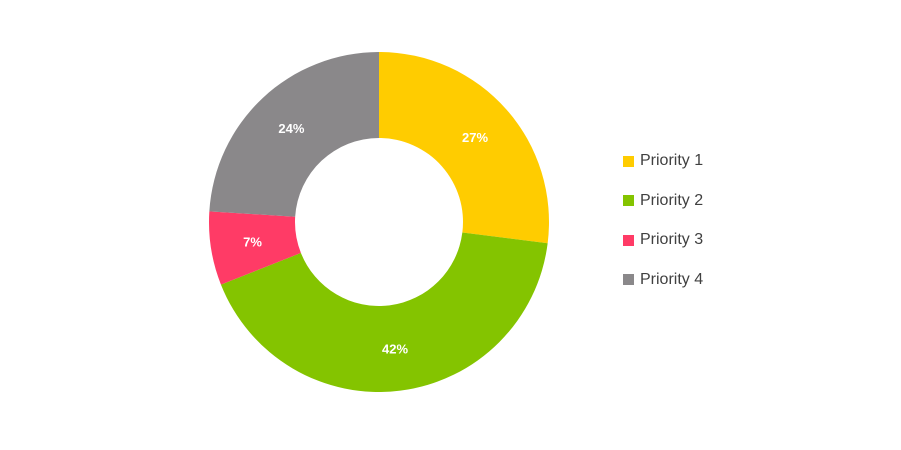 This screenshot has height=450, width=901. I want to click on chart-legend: Priority 1 Priority 2 Priority 3 Priority 4, so click(663, 227).